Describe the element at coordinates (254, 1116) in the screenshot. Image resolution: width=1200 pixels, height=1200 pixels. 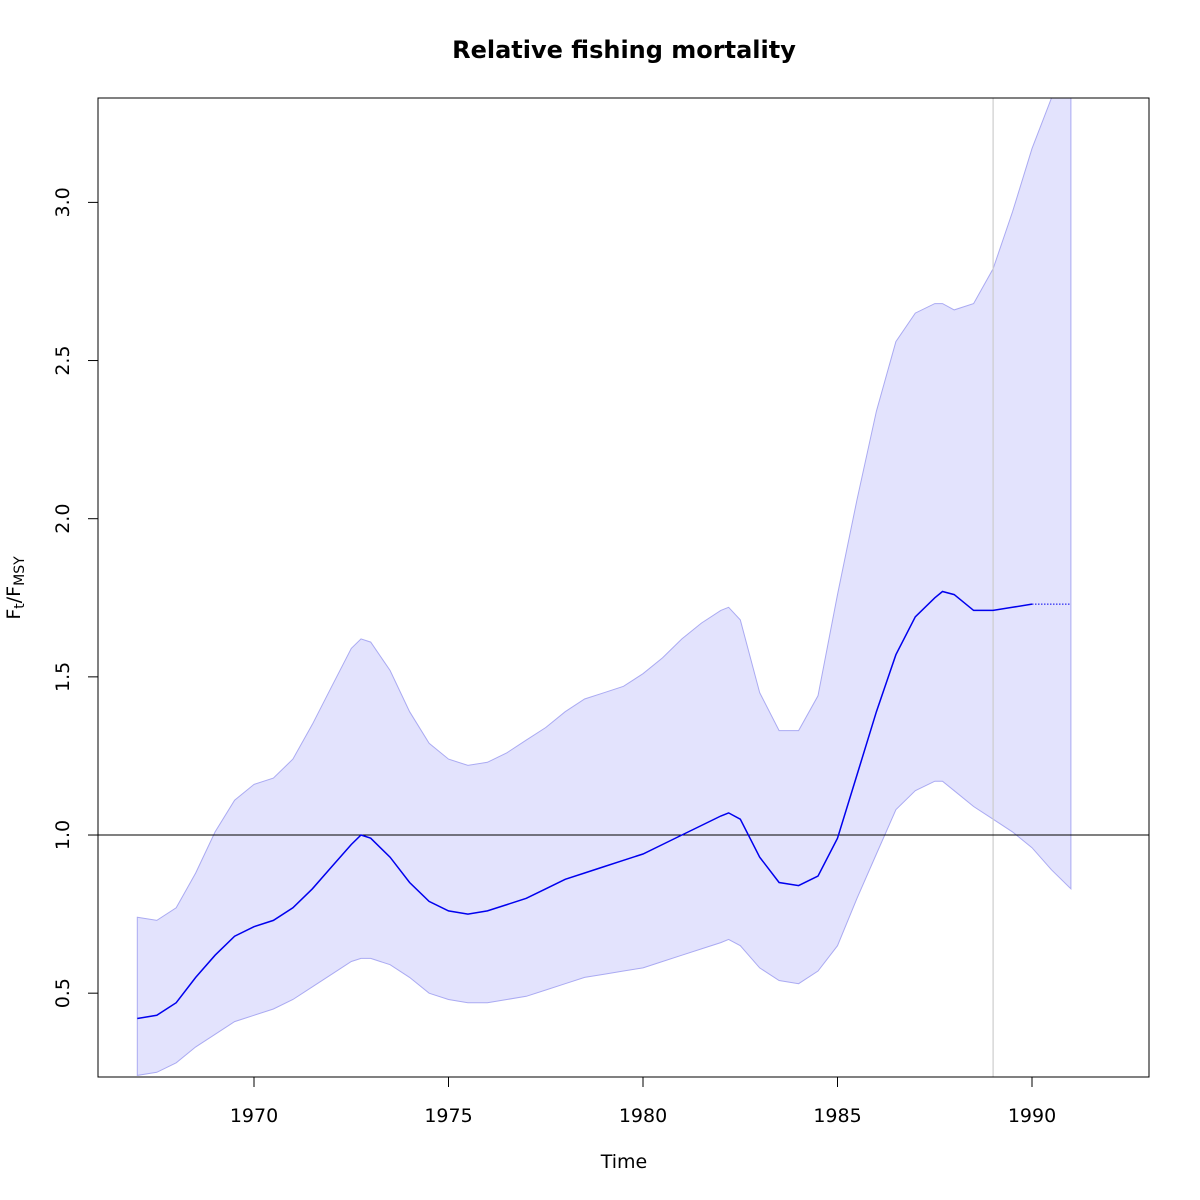
I see `x-tick-label: 1970` at that location.